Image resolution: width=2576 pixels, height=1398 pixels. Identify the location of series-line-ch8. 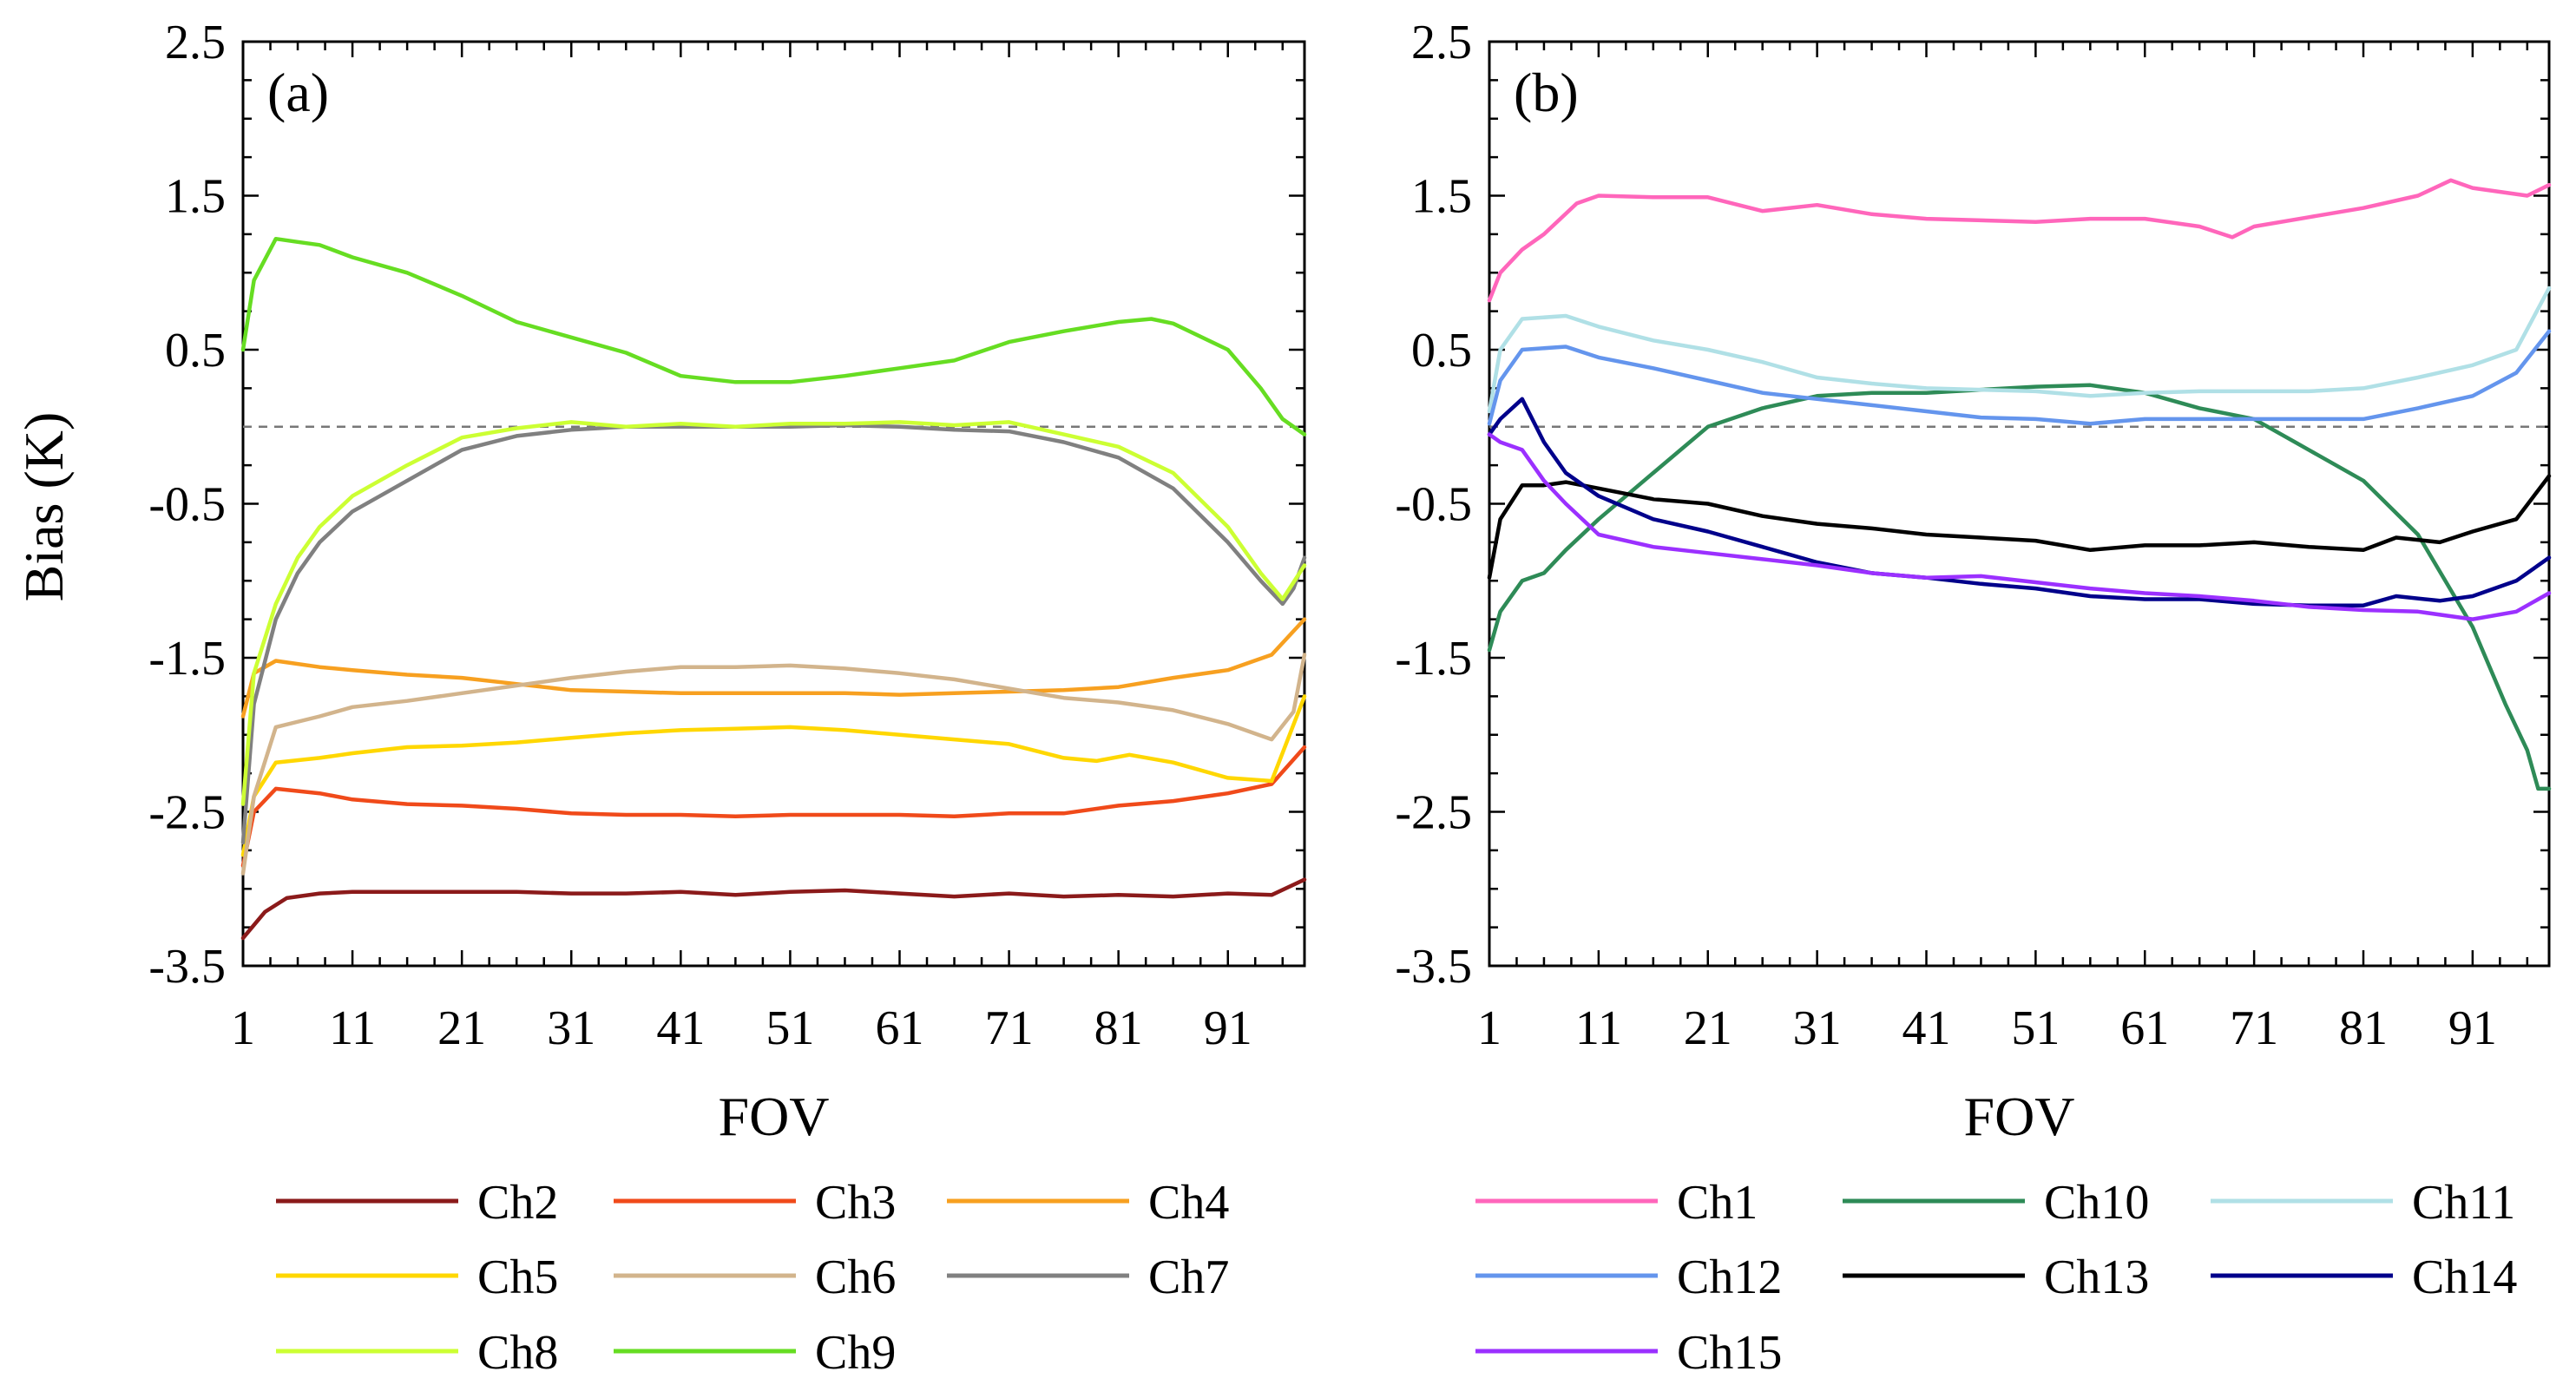
(774, 613).